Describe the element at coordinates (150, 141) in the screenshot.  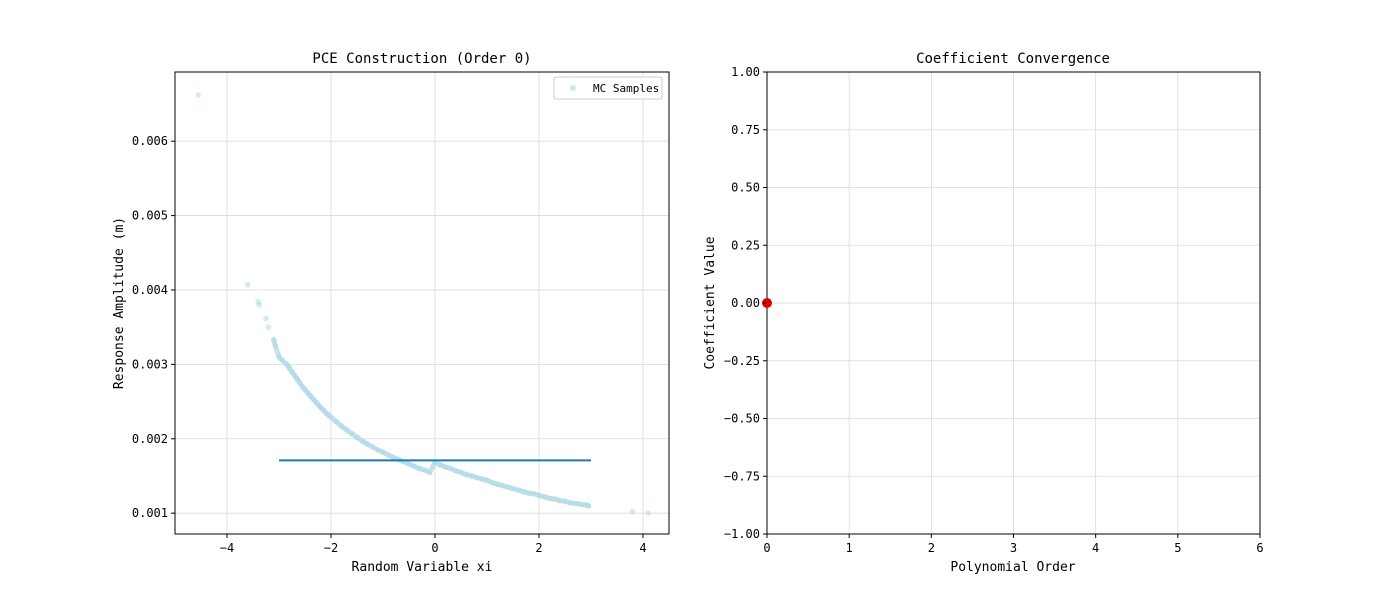
I see `y-tick-label: 0.006` at that location.